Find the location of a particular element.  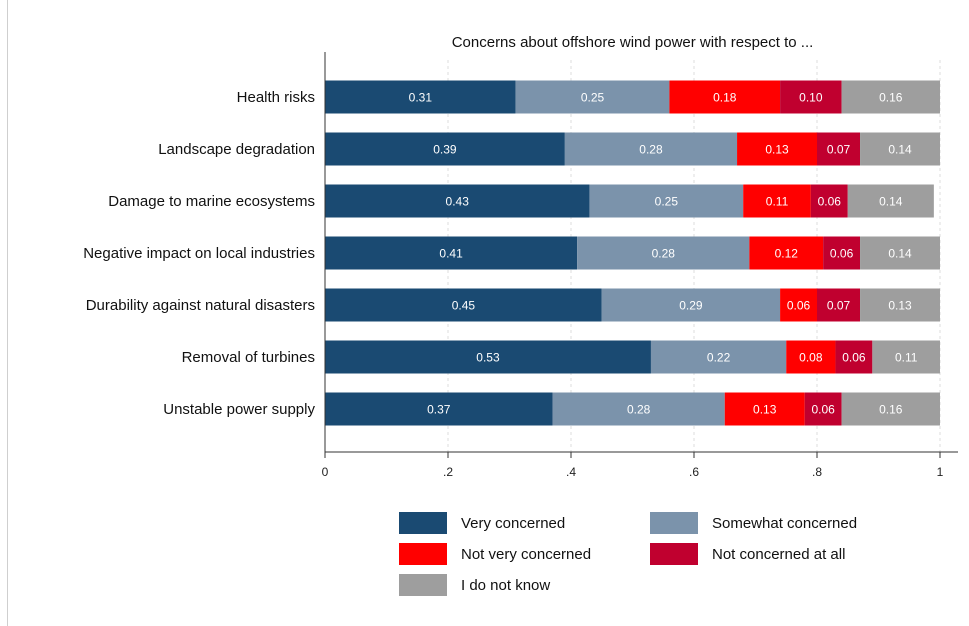

x-tick-label: 0 is located at coordinates (325, 472).